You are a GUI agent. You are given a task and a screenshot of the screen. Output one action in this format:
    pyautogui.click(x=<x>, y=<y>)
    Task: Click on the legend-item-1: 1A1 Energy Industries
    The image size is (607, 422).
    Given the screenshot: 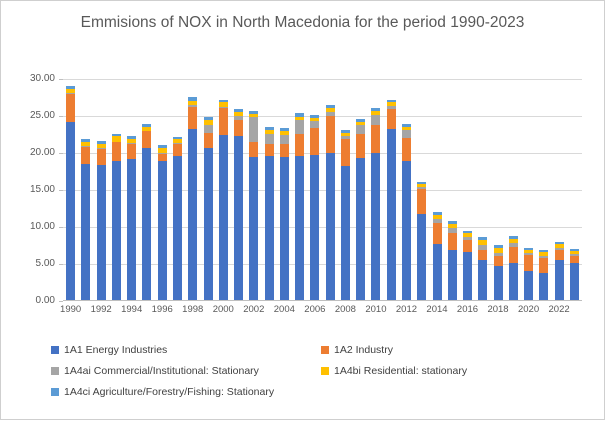 What is the action you would take?
    pyautogui.click(x=181, y=350)
    